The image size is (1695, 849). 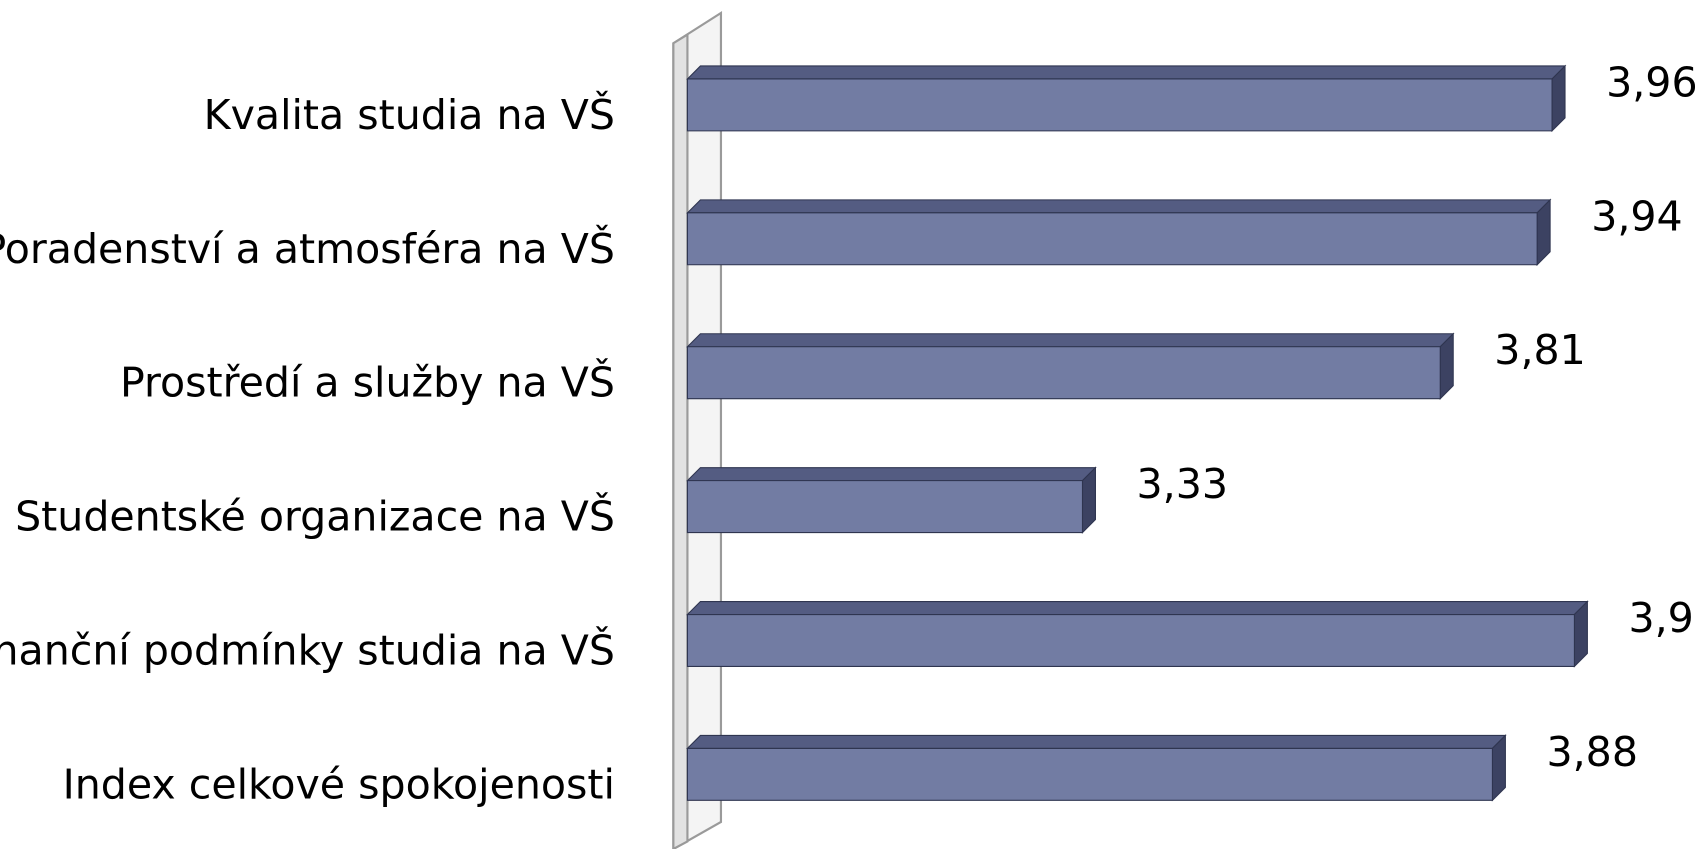 What do you see at coordinates (307, 249) in the screenshot?
I see `category-label: Poradenství a atmosféra na VŠ` at bounding box center [307, 249].